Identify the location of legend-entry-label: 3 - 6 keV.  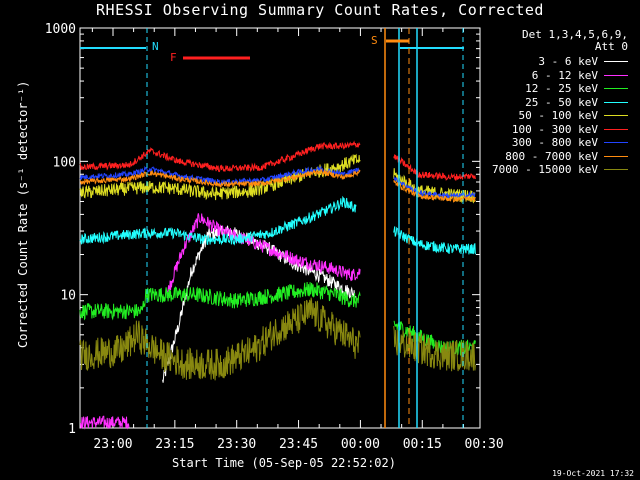
(568, 61).